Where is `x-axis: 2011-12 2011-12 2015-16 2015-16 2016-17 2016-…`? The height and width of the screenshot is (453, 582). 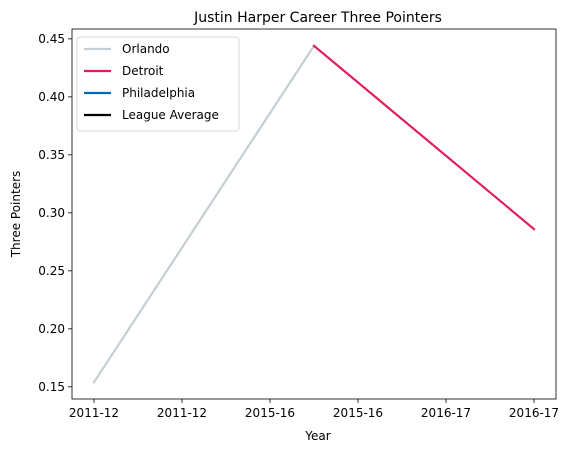
x-axis: 2011-12 2011-12 2015-16 2015-16 2016-17 2016-… is located at coordinates (314, 409).